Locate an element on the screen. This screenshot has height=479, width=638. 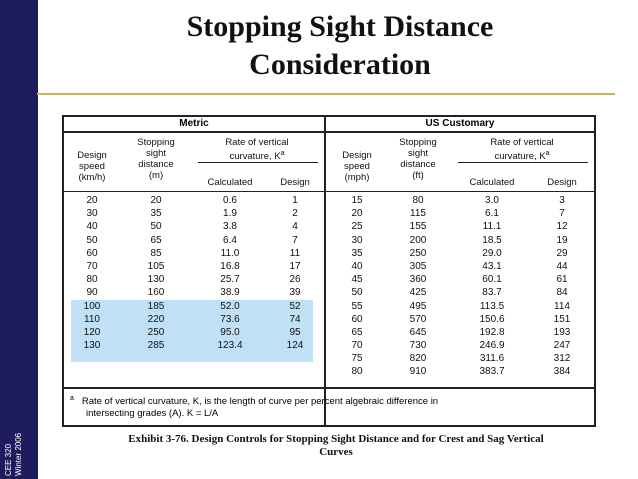
table-cell: 130 is located at coordinates (92, 346).